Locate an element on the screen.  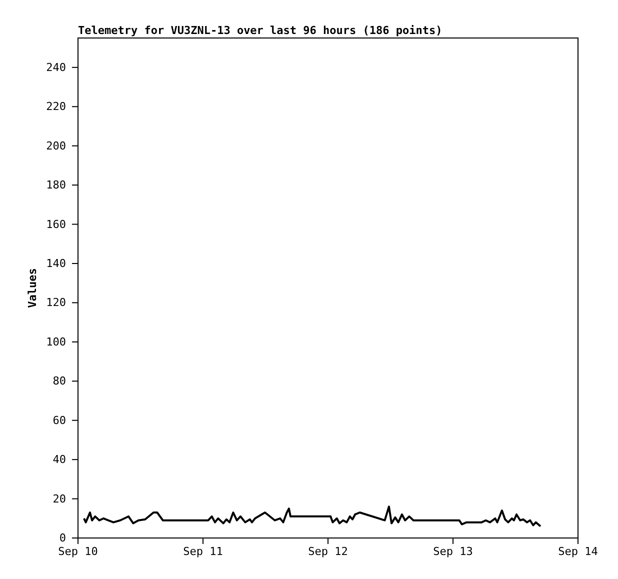
y-tick-label: 80 is located at coordinates (59, 381).